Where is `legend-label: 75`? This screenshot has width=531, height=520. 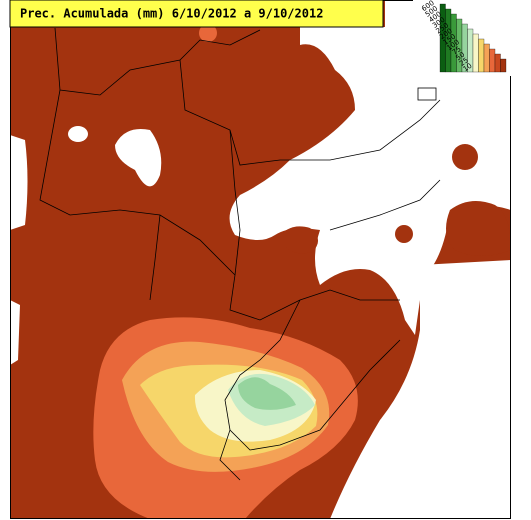
legend-label: 75 is located at coordinates (457, 51).